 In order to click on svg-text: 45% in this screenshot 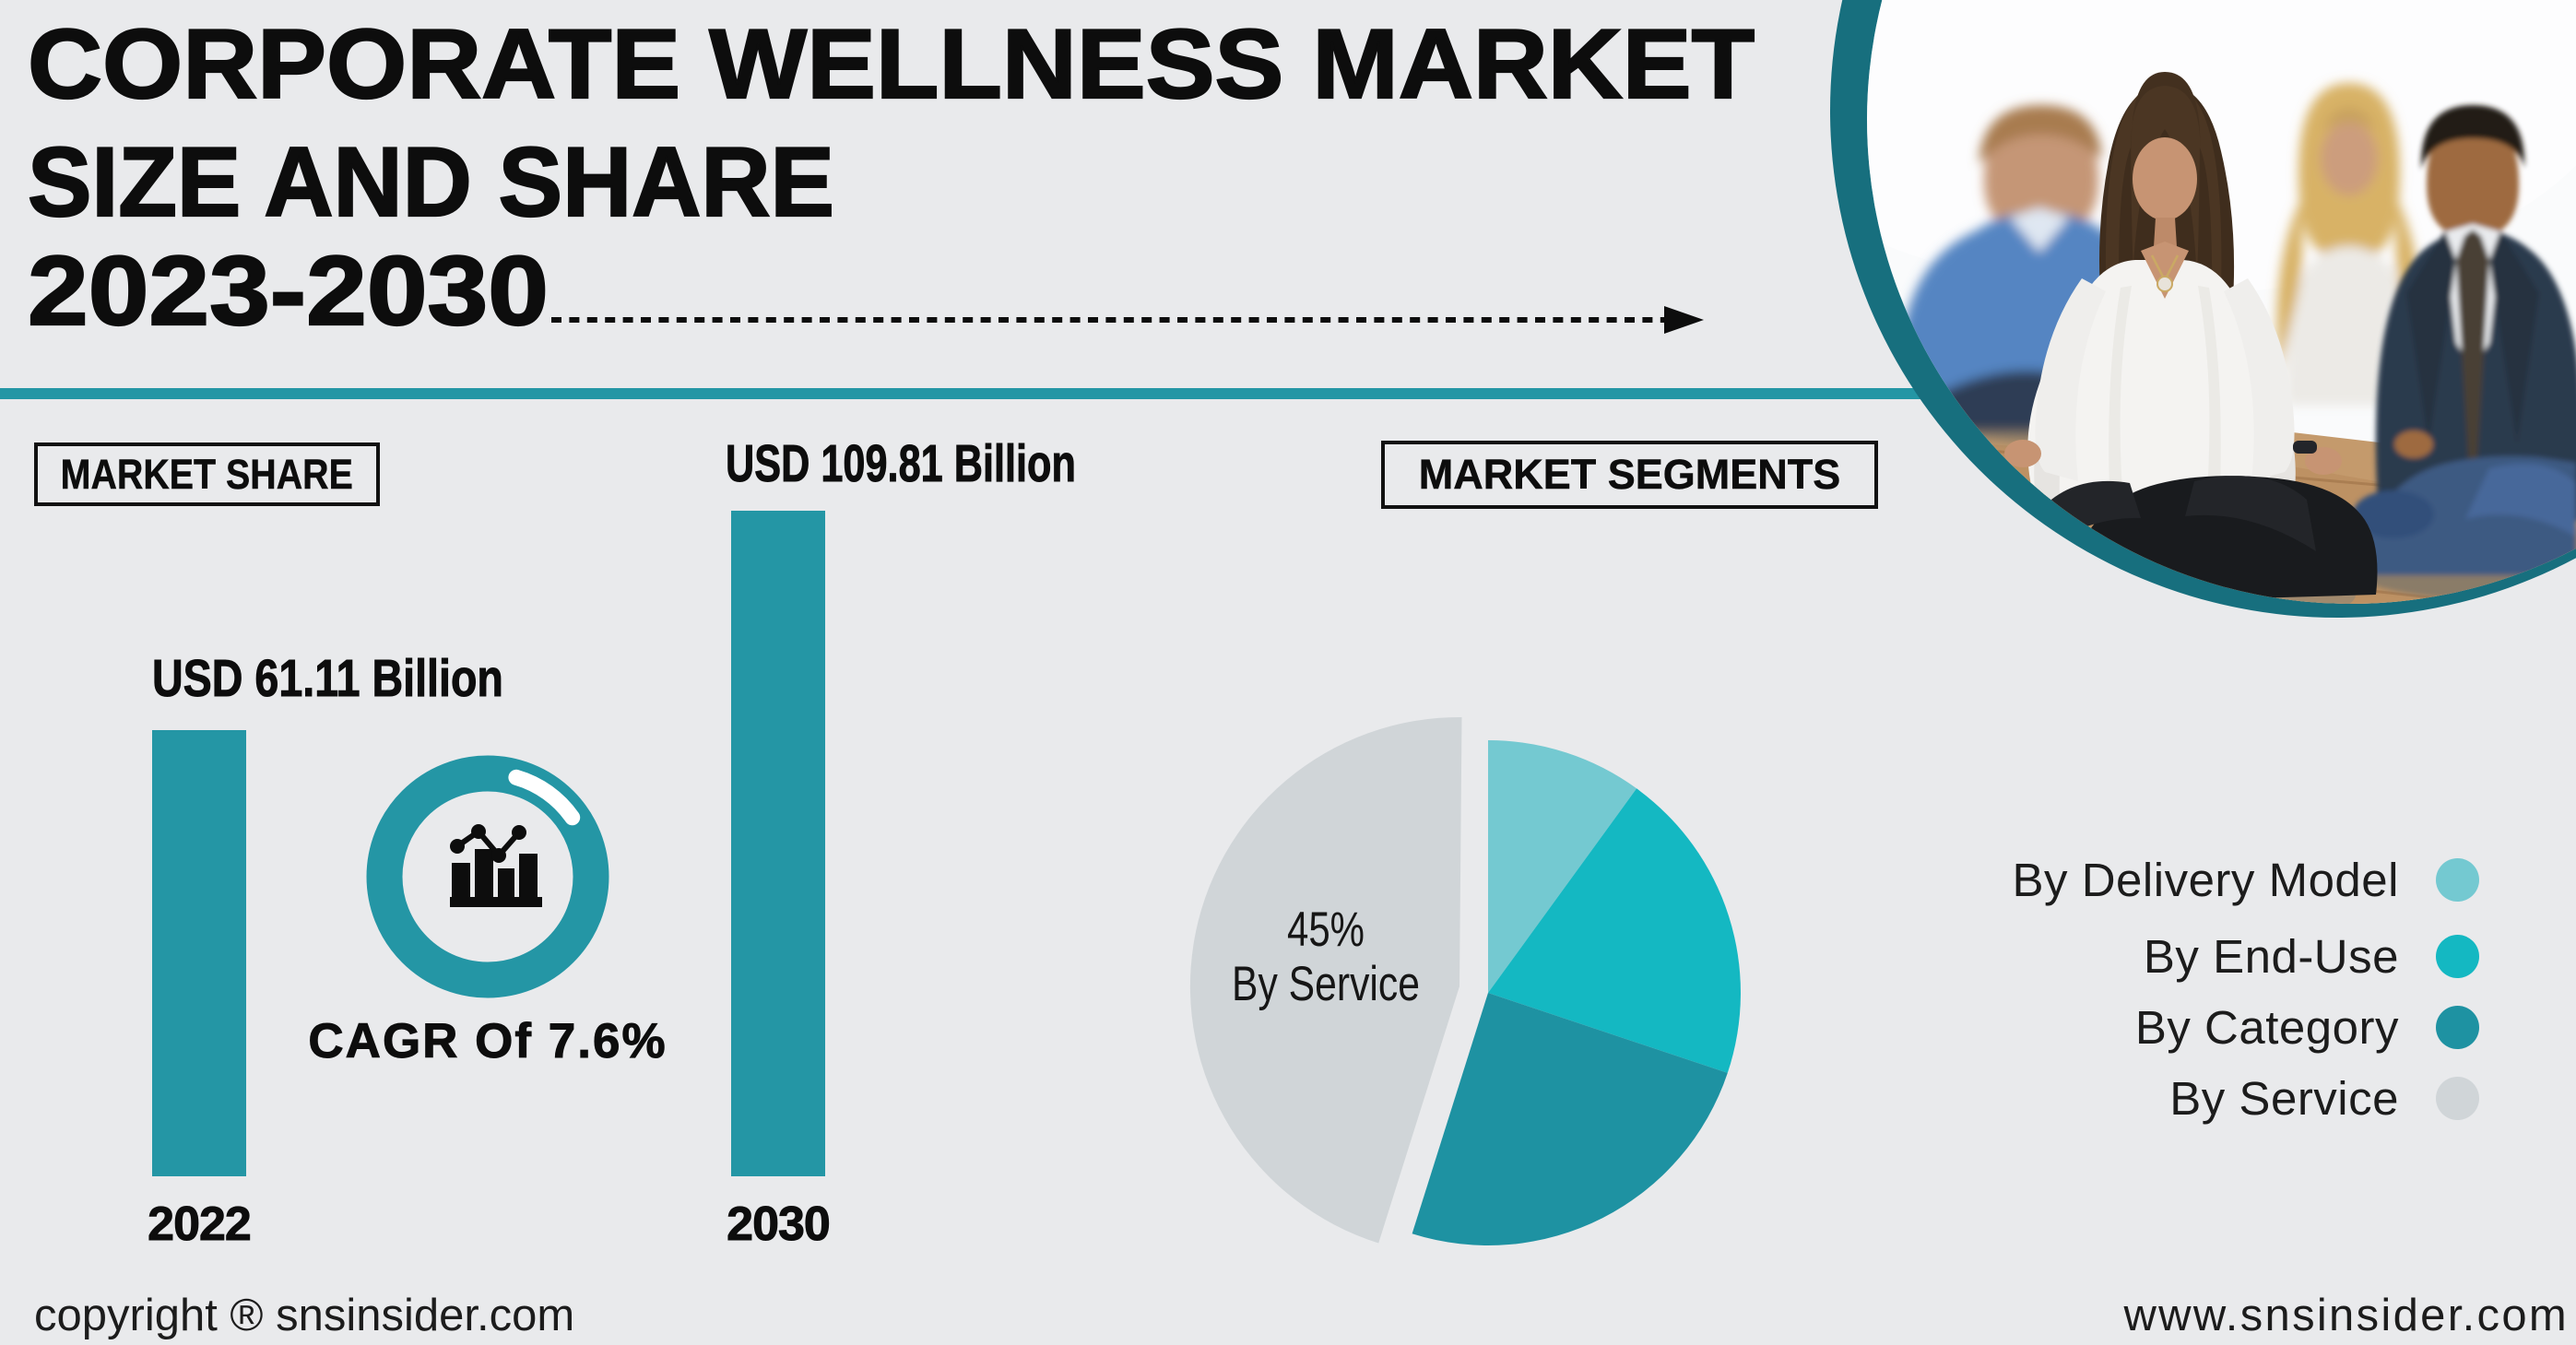, I will do `click(1326, 930)`.